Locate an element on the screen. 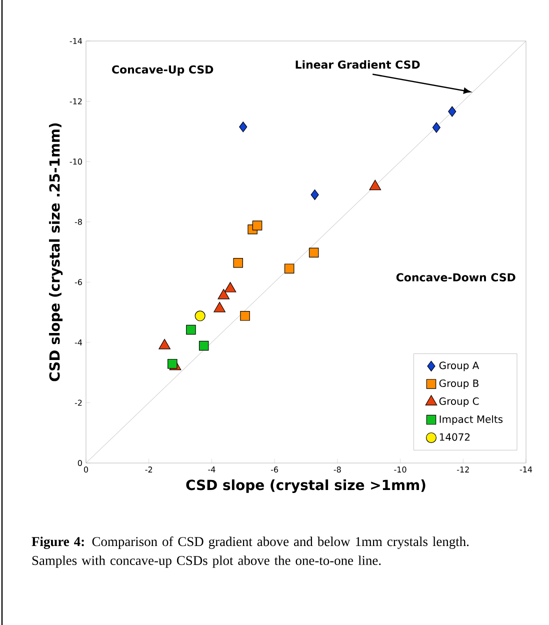  legend-label: Group A is located at coordinates (459, 367).